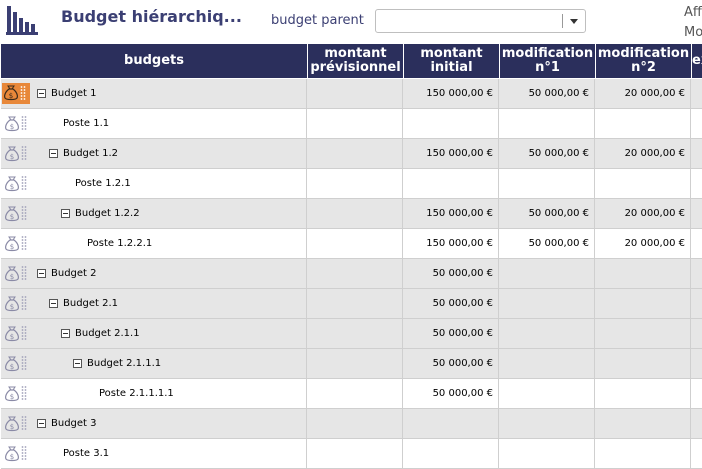  Describe the element at coordinates (124, 363) in the screenshot. I see `row-label: Budget 2.1.1.1` at that location.